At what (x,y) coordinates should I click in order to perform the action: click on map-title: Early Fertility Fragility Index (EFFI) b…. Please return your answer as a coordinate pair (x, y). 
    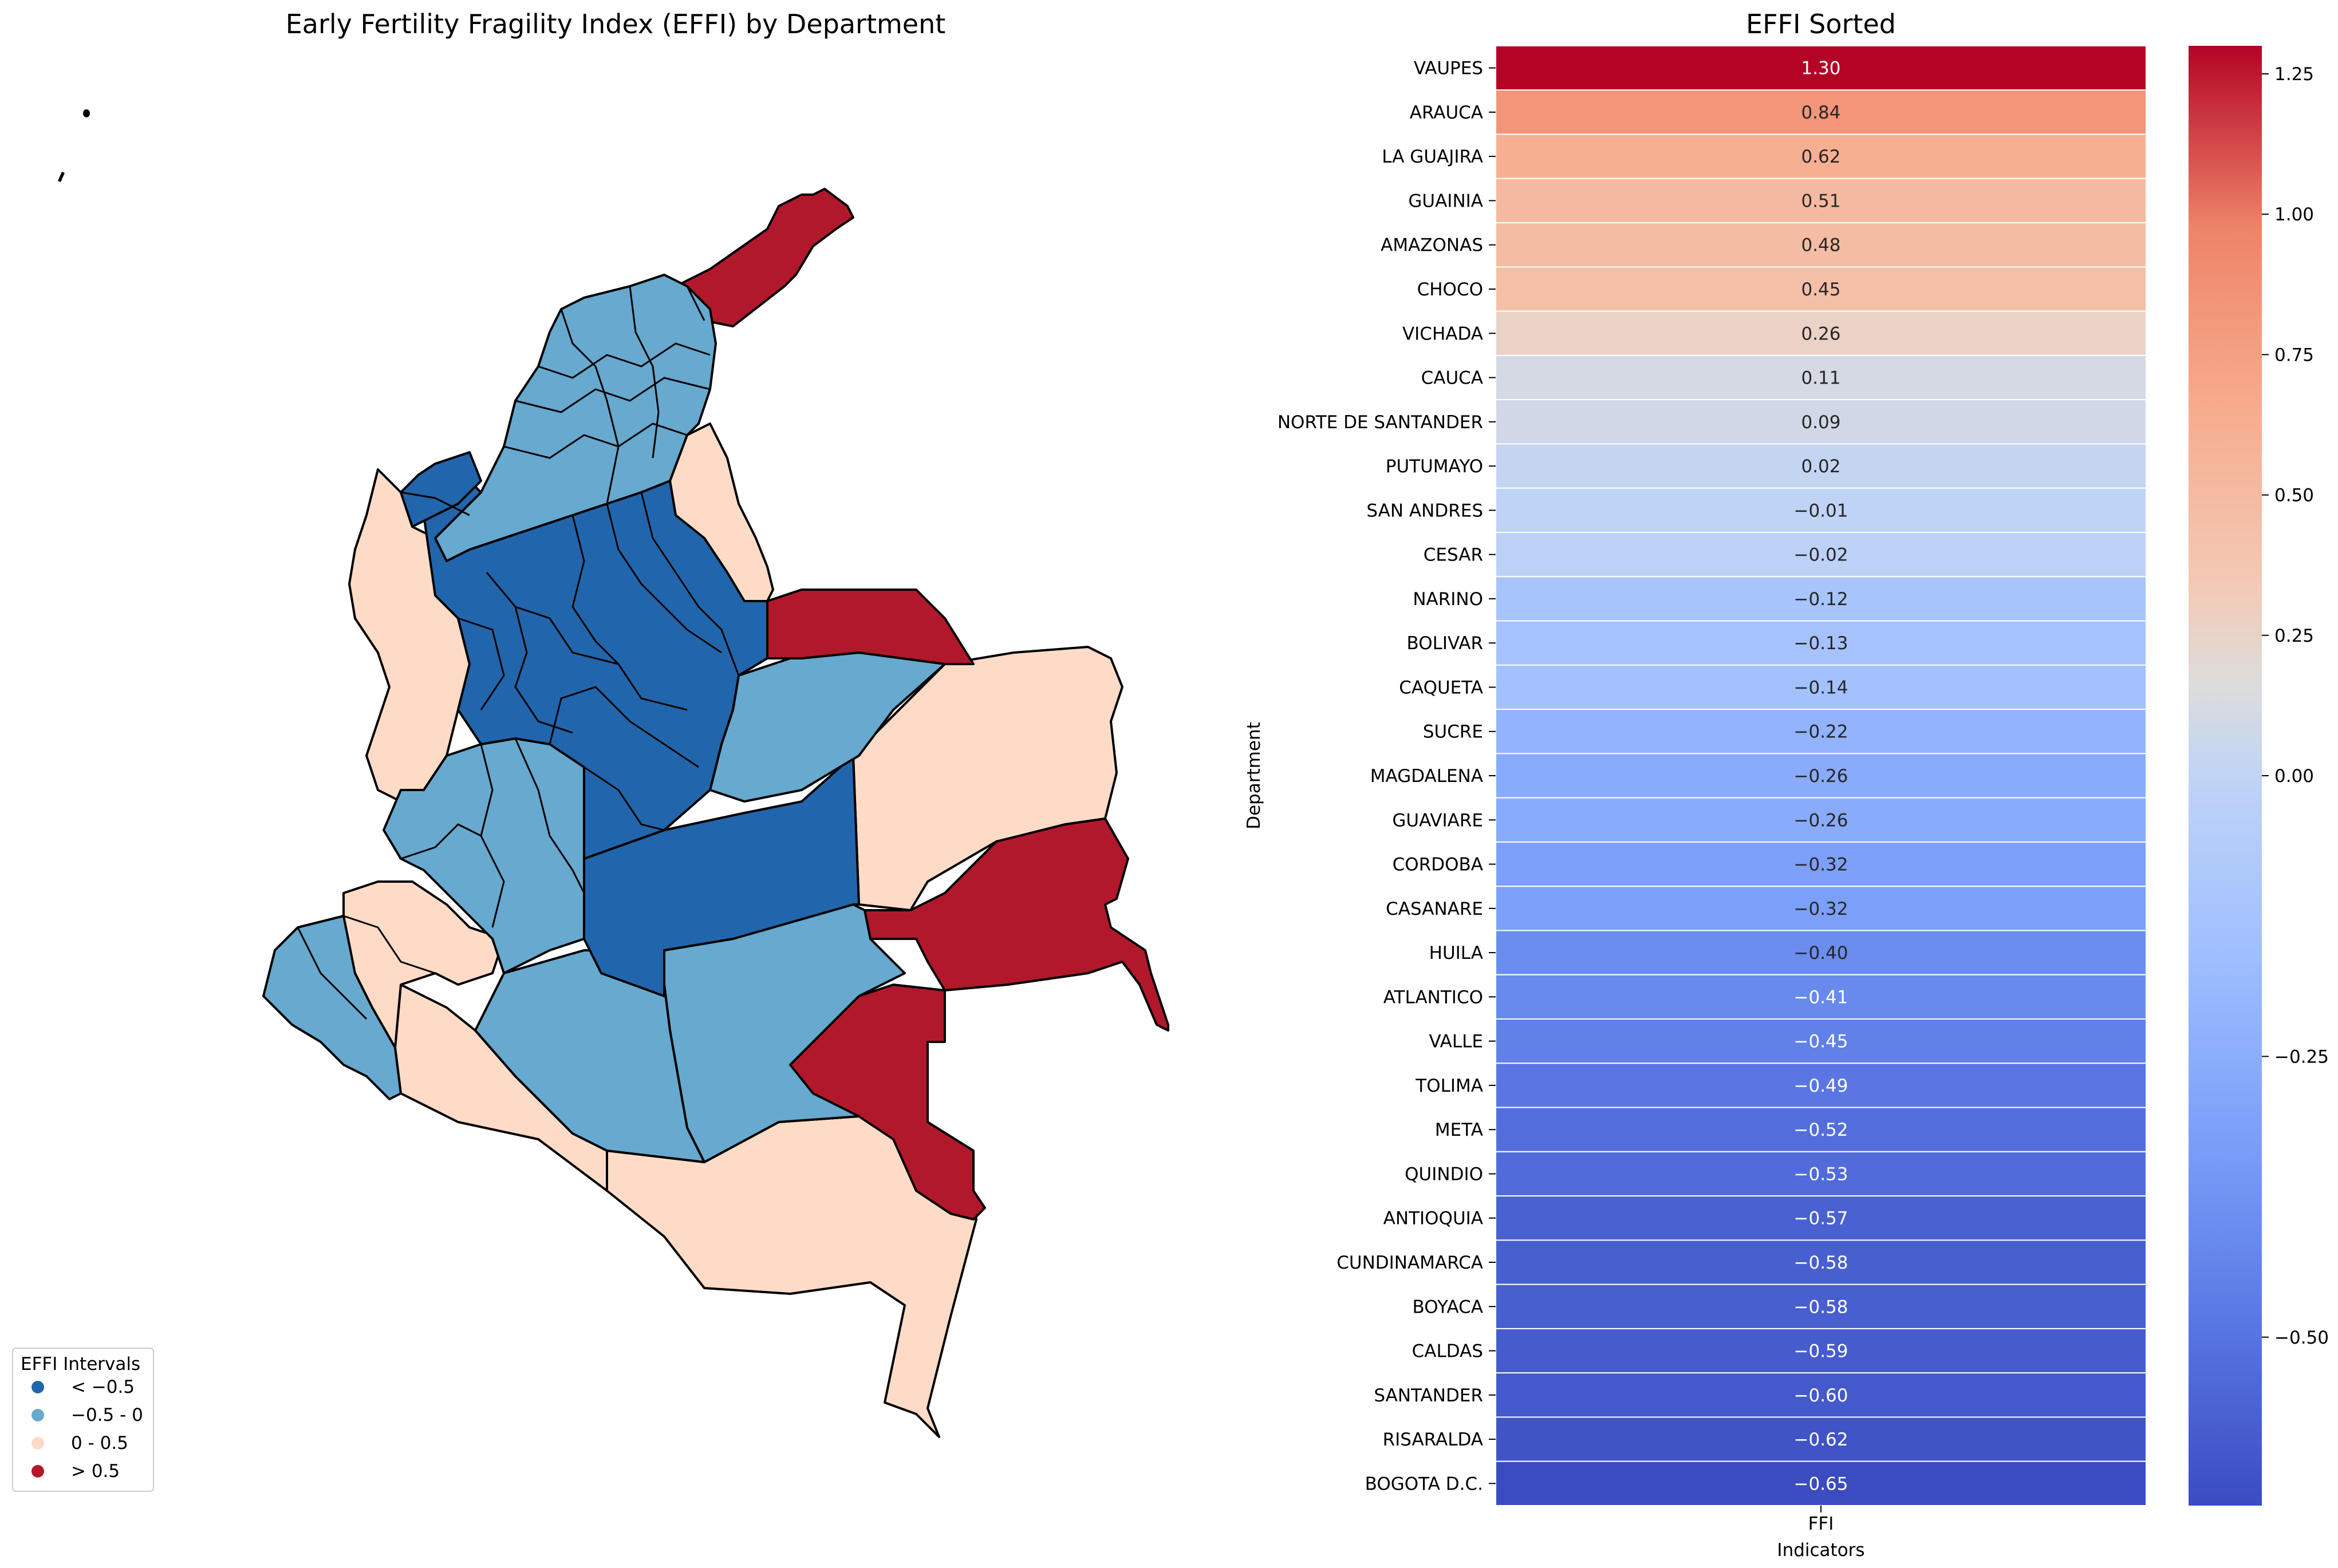
    Looking at the image, I should click on (616, 25).